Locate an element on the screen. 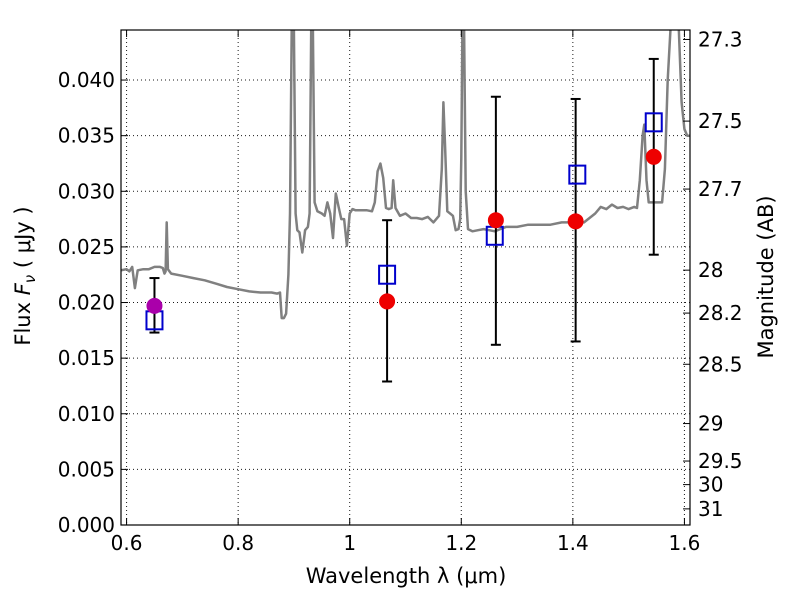 Image resolution: width=800 pixels, height=605 pixels. y-axis-label-prefix: Flux is located at coordinates (23, 320).